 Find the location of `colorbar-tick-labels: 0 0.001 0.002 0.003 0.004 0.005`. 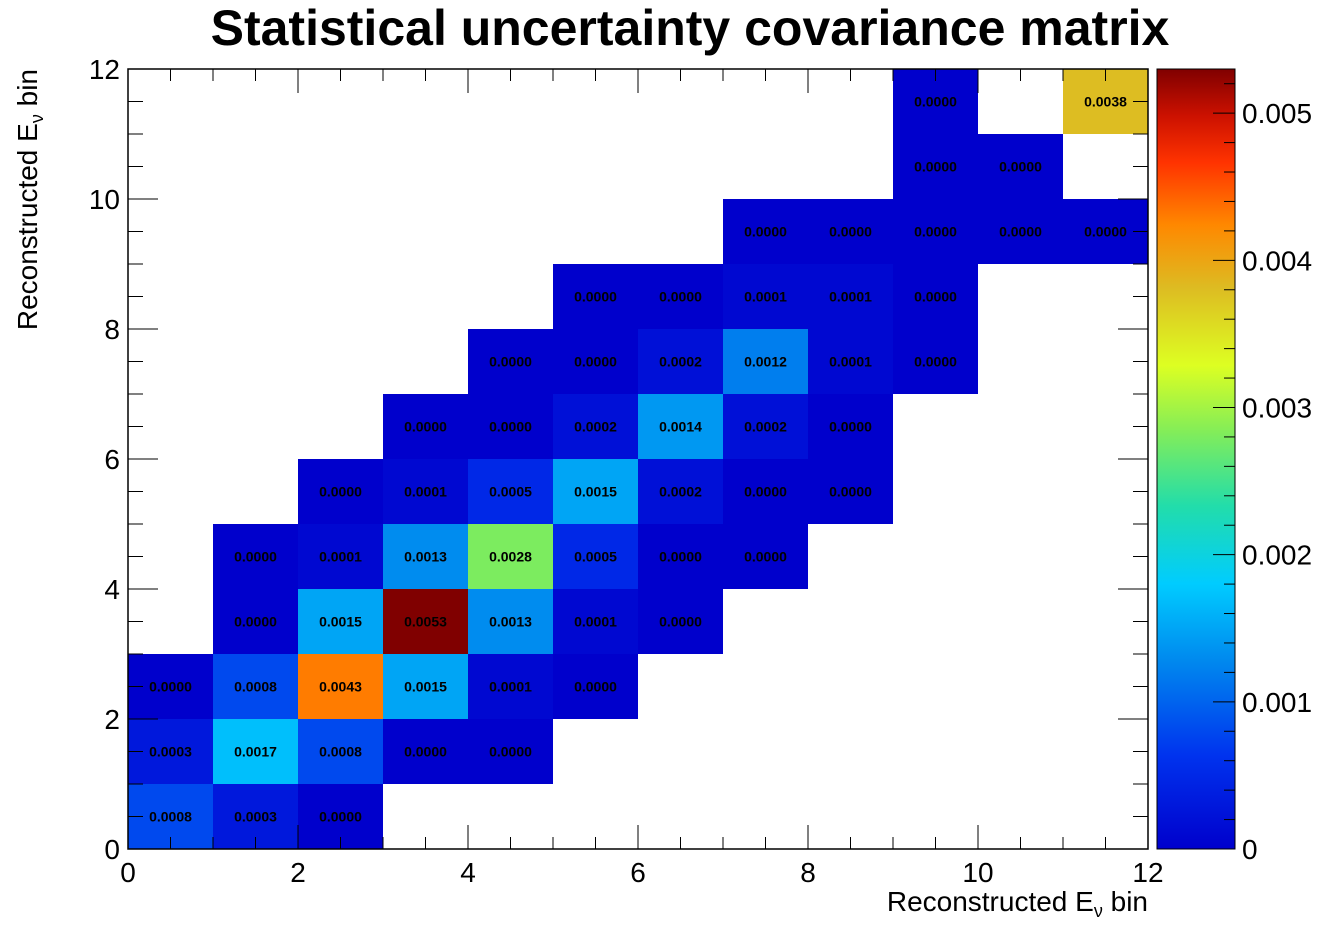

colorbar-tick-labels: 0 0.001 0.002 0.003 0.004 0.005 is located at coordinates (1277, 481).